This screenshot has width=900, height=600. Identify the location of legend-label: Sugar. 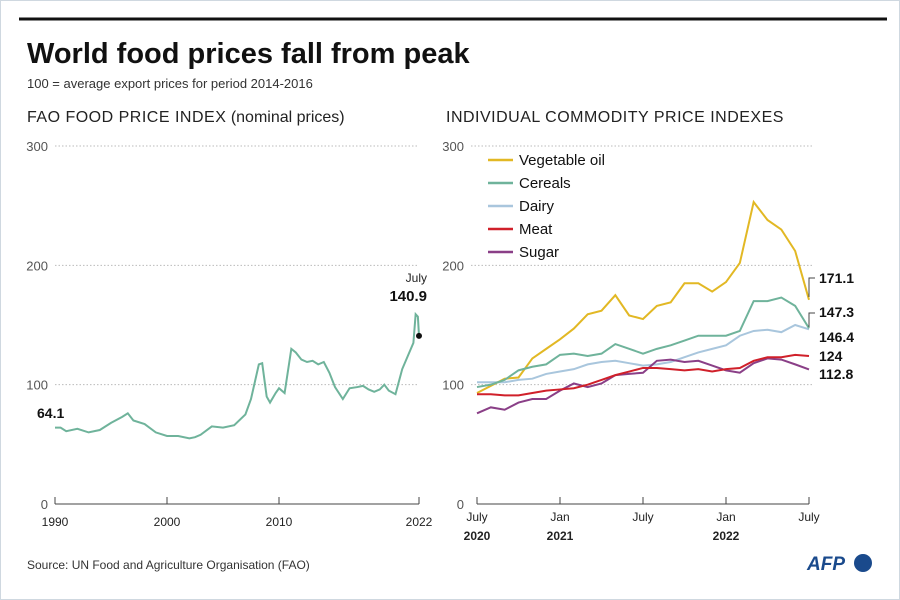
(539, 252).